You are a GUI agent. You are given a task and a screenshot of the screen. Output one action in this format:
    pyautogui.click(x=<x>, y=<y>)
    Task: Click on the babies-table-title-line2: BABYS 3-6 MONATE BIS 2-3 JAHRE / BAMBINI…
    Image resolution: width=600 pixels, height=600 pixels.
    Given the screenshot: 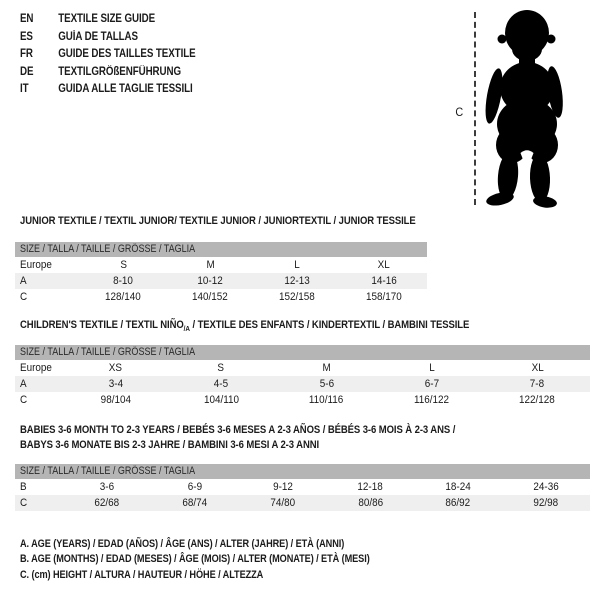 What is the action you would take?
    pyautogui.click(x=170, y=445)
    